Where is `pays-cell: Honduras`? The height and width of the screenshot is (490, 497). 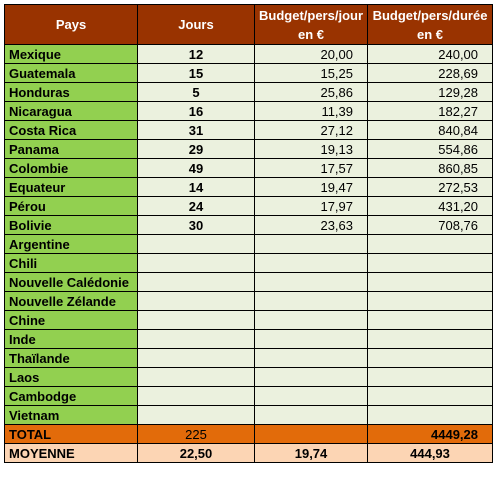 pays-cell: Honduras is located at coordinates (71, 92).